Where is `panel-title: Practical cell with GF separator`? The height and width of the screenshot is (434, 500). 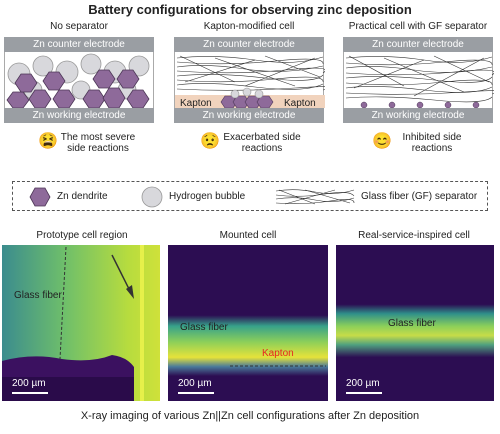
panel-title: Practical cell with GF separator is located at coordinates (418, 26).